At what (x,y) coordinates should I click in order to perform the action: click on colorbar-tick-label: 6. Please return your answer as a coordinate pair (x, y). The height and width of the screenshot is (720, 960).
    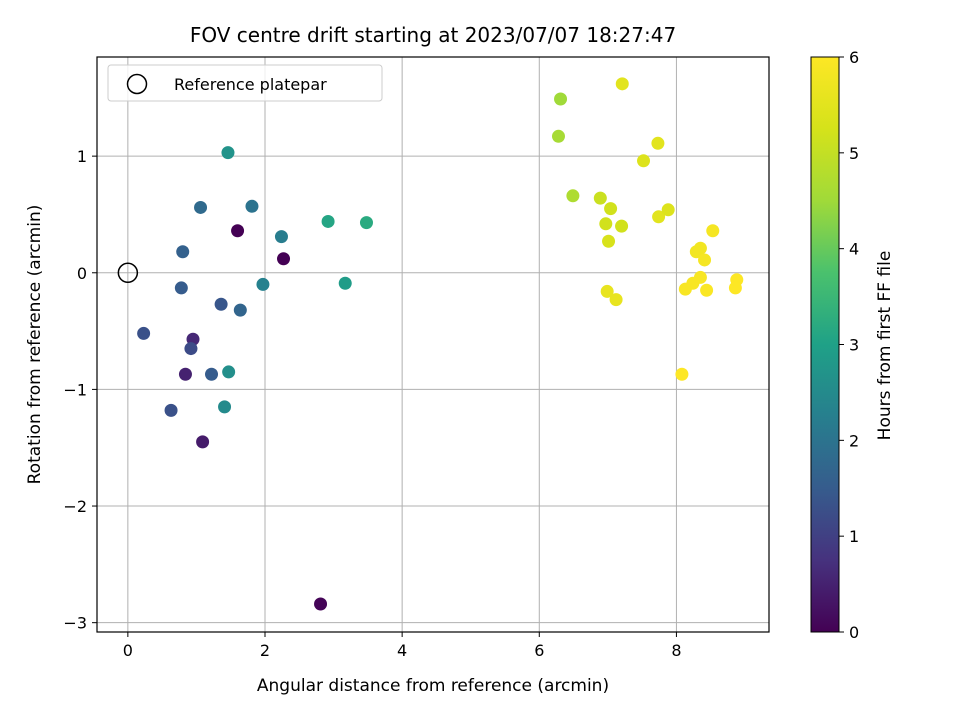
    Looking at the image, I should click on (854, 57).